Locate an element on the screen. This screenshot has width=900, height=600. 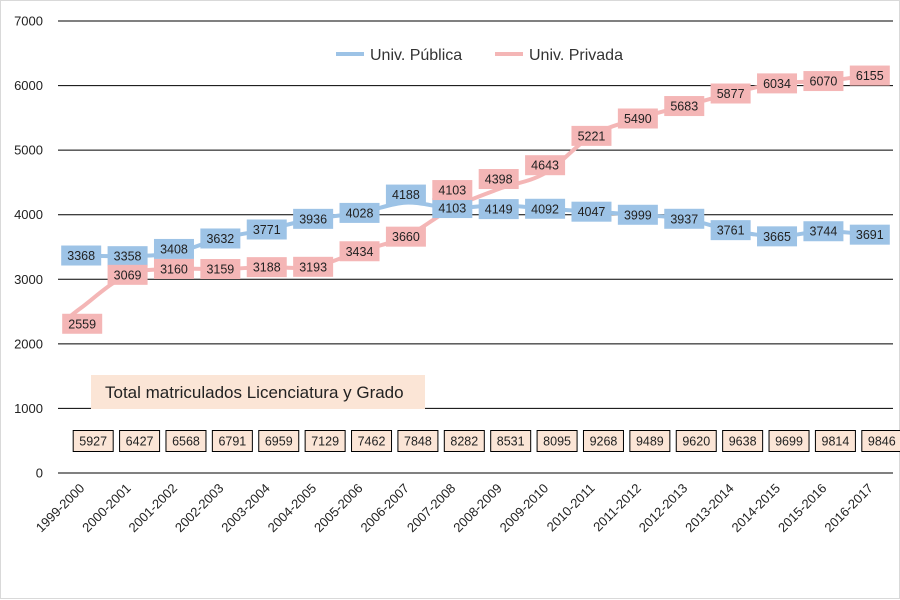
data-label: 5683 is located at coordinates (684, 107).